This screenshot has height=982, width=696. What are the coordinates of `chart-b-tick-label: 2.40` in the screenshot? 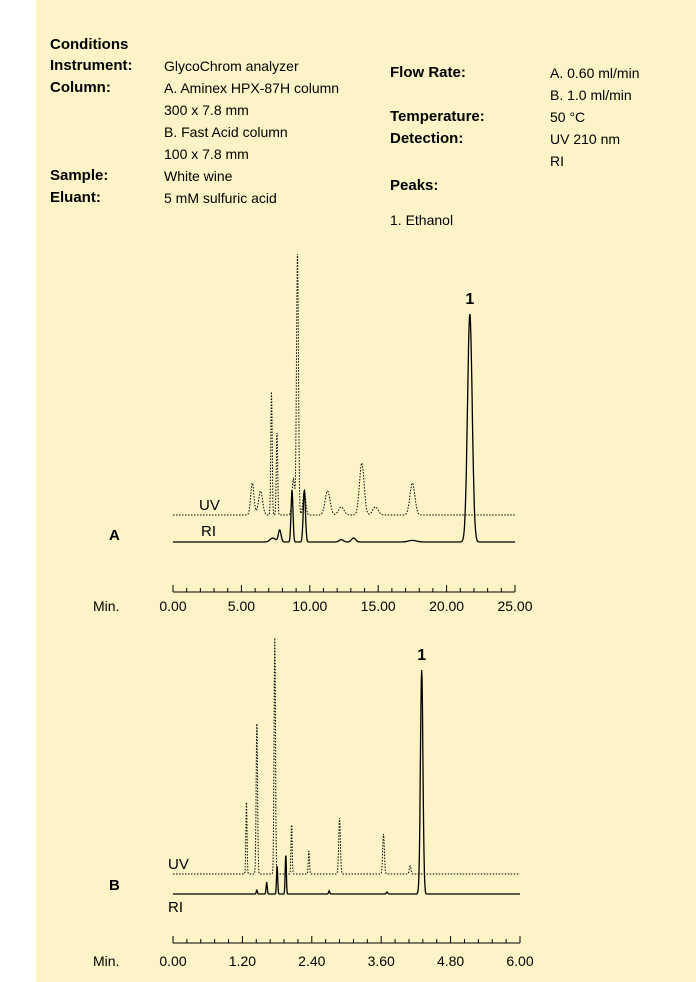 It's located at (311, 961).